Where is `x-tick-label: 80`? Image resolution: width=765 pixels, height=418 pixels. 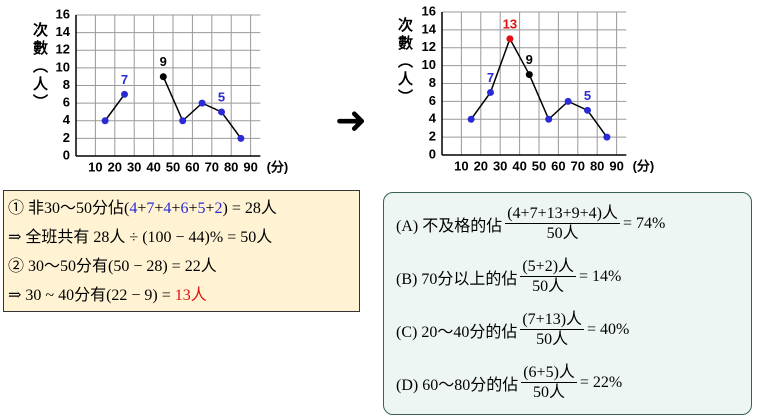
x-tick-label: 80 is located at coordinates (597, 165).